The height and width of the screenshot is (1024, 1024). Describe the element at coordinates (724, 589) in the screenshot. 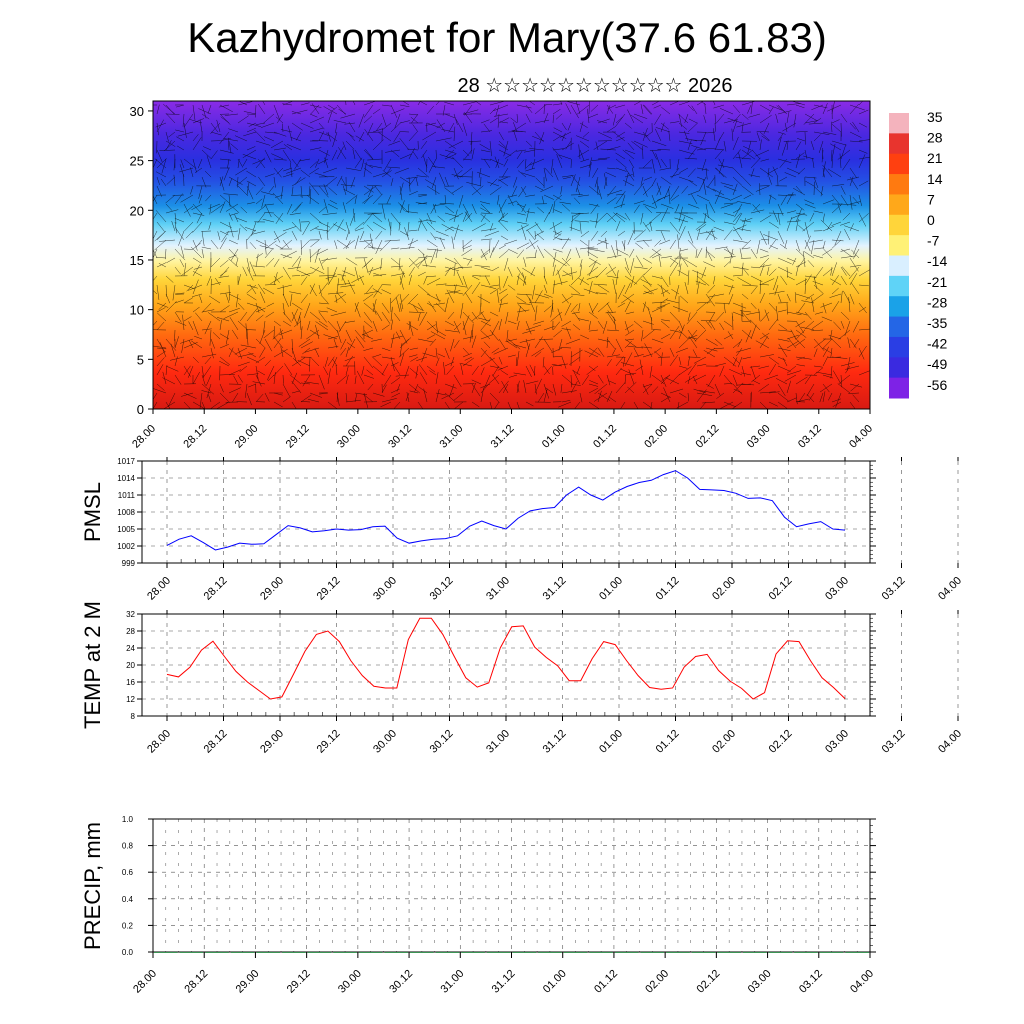

I see `pmsl-x-tick-label: 02.00` at that location.